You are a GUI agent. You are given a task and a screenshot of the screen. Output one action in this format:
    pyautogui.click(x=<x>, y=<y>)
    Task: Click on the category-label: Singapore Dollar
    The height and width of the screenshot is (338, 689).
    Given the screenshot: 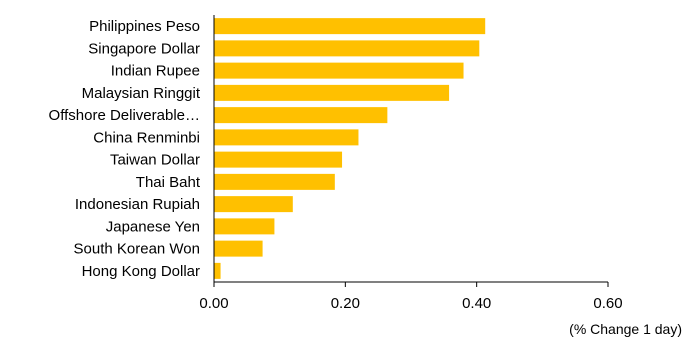 What is the action you would take?
    pyautogui.click(x=144, y=48)
    